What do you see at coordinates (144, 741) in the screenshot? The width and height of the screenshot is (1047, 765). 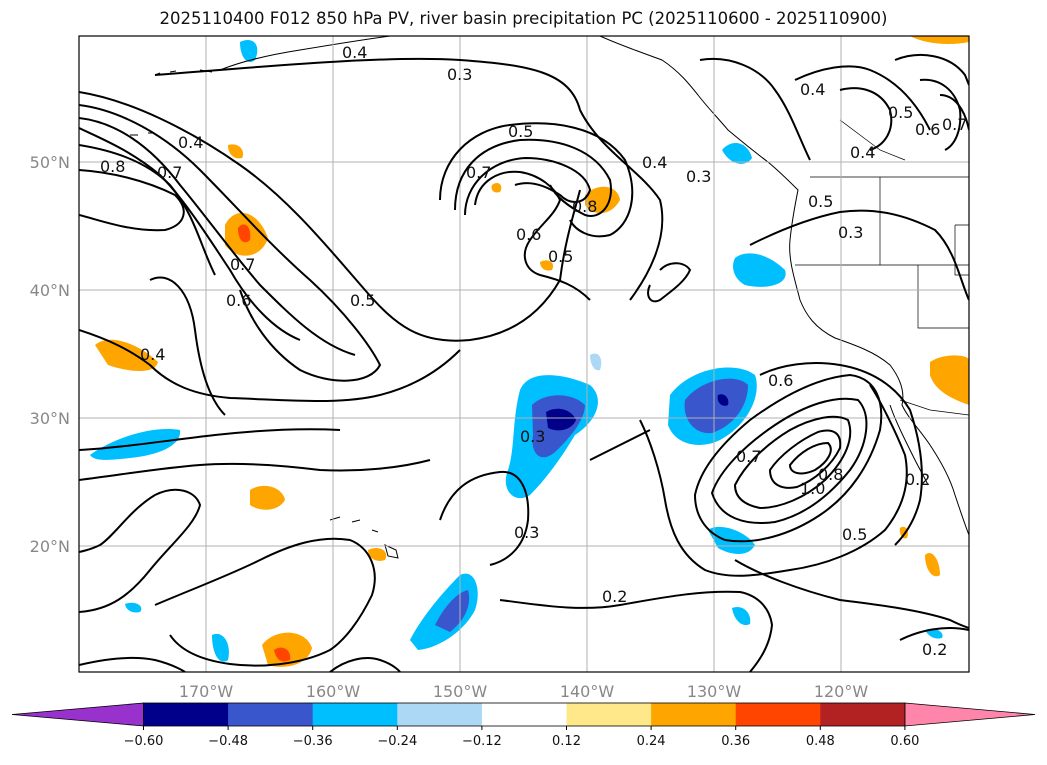 I see `colorbar-tick-label: −0.60` at bounding box center [144, 741].